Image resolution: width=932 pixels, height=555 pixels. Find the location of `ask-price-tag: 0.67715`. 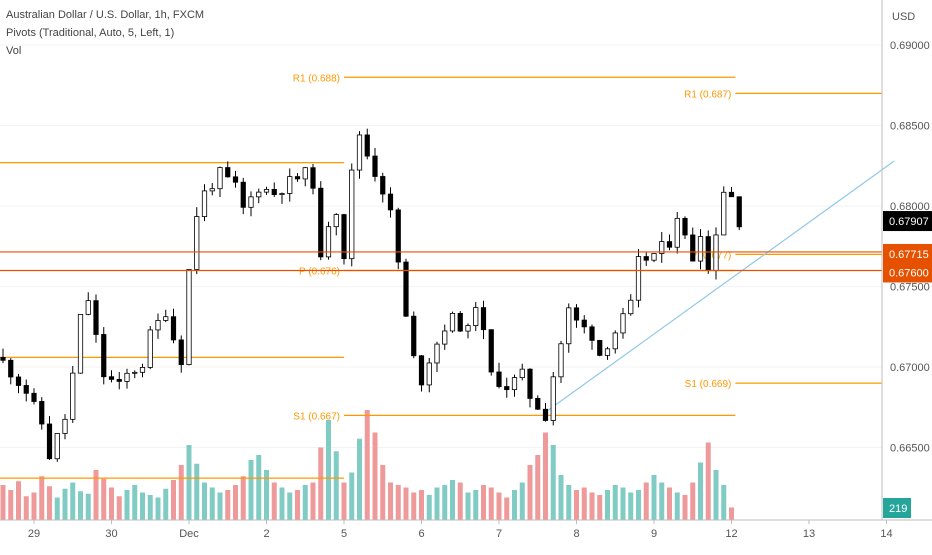

ask-price-tag: 0.67715 is located at coordinates (907, 253).